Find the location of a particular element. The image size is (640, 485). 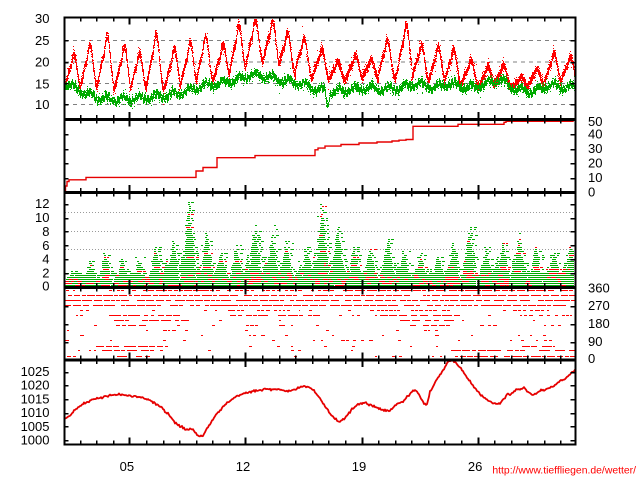

svg-text: 19 is located at coordinates (359, 466).